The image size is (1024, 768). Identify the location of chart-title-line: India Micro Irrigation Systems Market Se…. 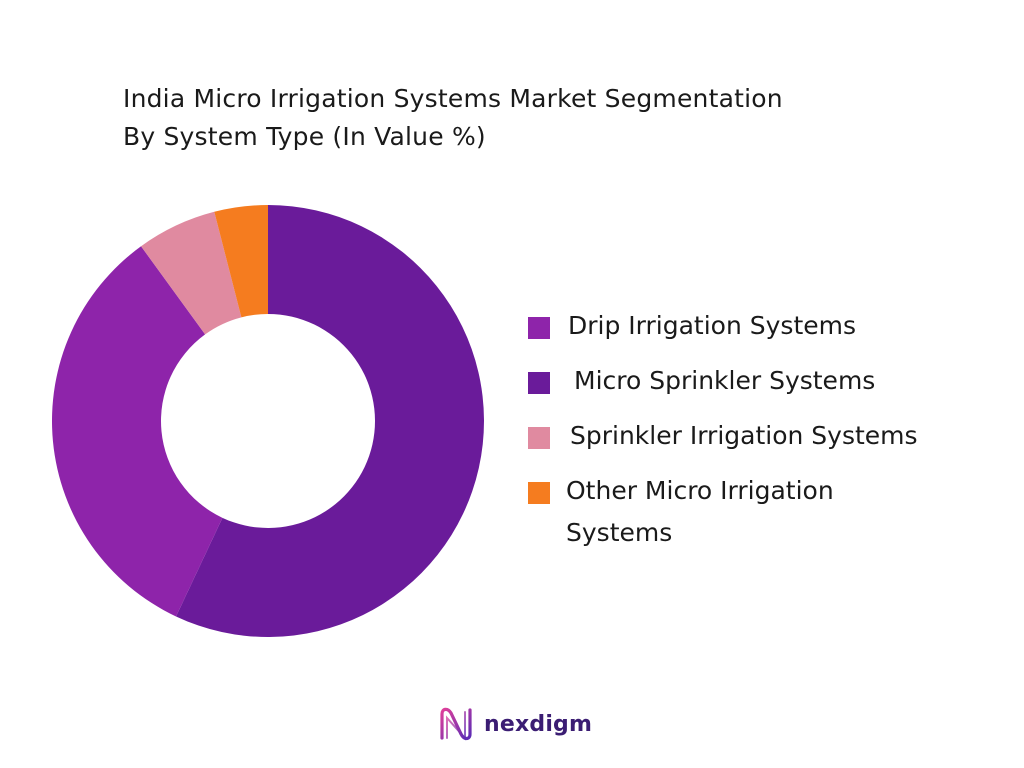
(453, 98).